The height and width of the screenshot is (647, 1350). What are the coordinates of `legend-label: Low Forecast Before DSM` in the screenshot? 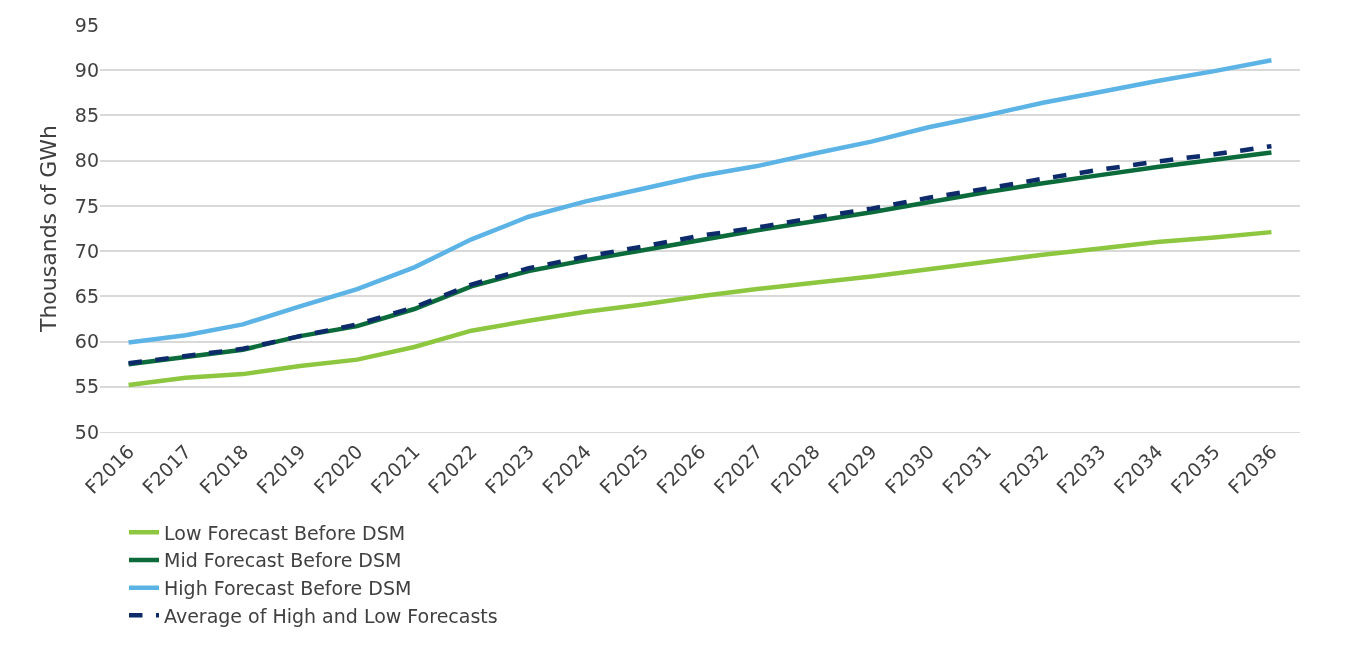 It's located at (285, 532).